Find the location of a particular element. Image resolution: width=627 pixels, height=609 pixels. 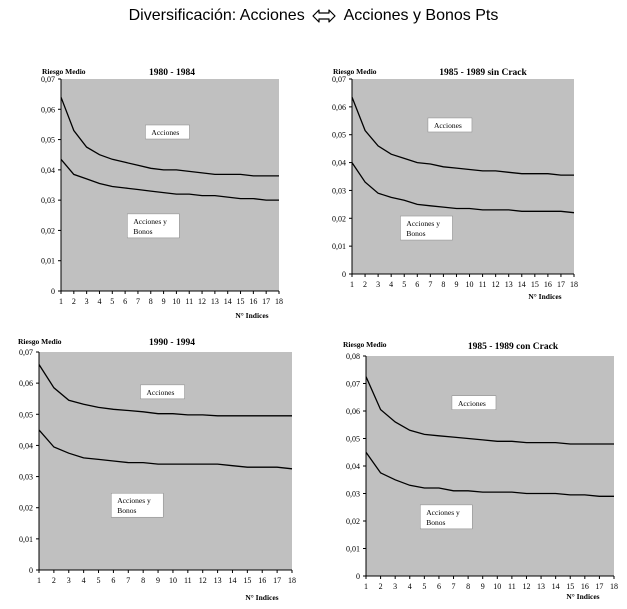

x-tick-label: 10 is located at coordinates (470, 284).